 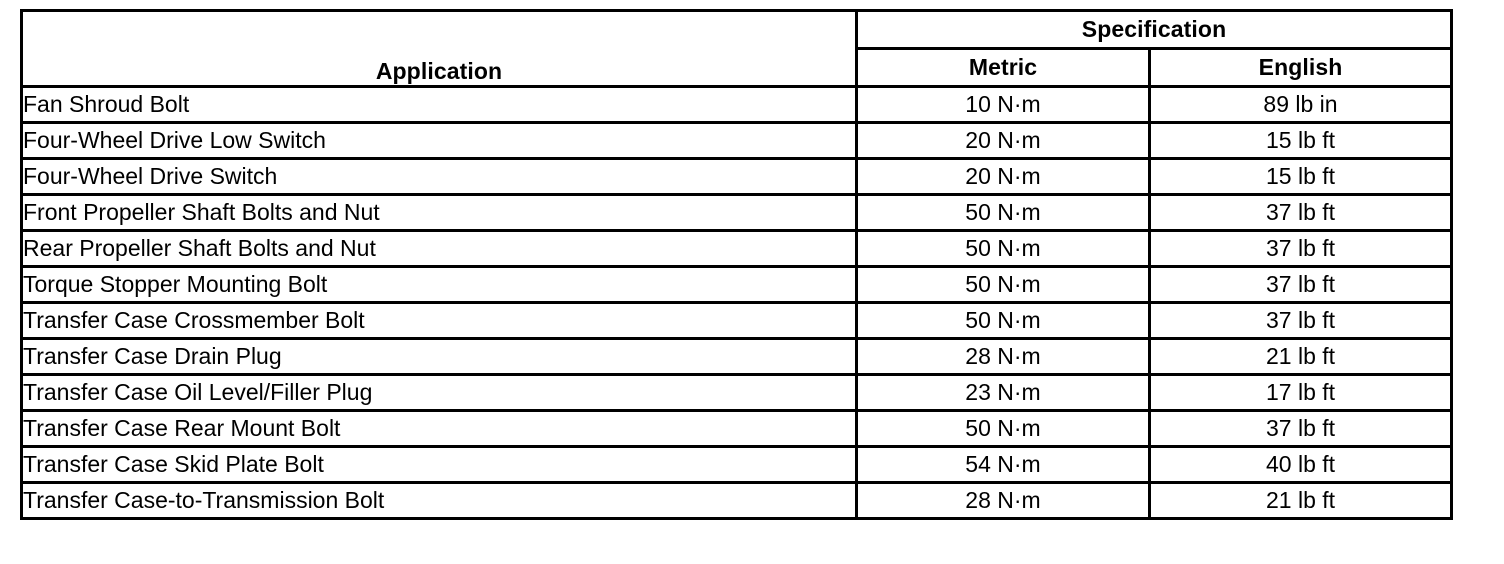 I want to click on header-row-top: Application Specification, so click(x=737, y=48).